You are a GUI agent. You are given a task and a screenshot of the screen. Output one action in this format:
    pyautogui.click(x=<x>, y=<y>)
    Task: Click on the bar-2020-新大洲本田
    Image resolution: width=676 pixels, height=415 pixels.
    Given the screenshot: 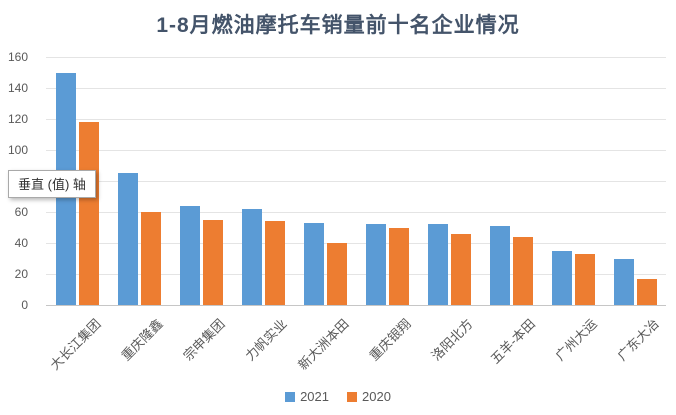 What is the action you would take?
    pyautogui.click(x=336, y=274)
    